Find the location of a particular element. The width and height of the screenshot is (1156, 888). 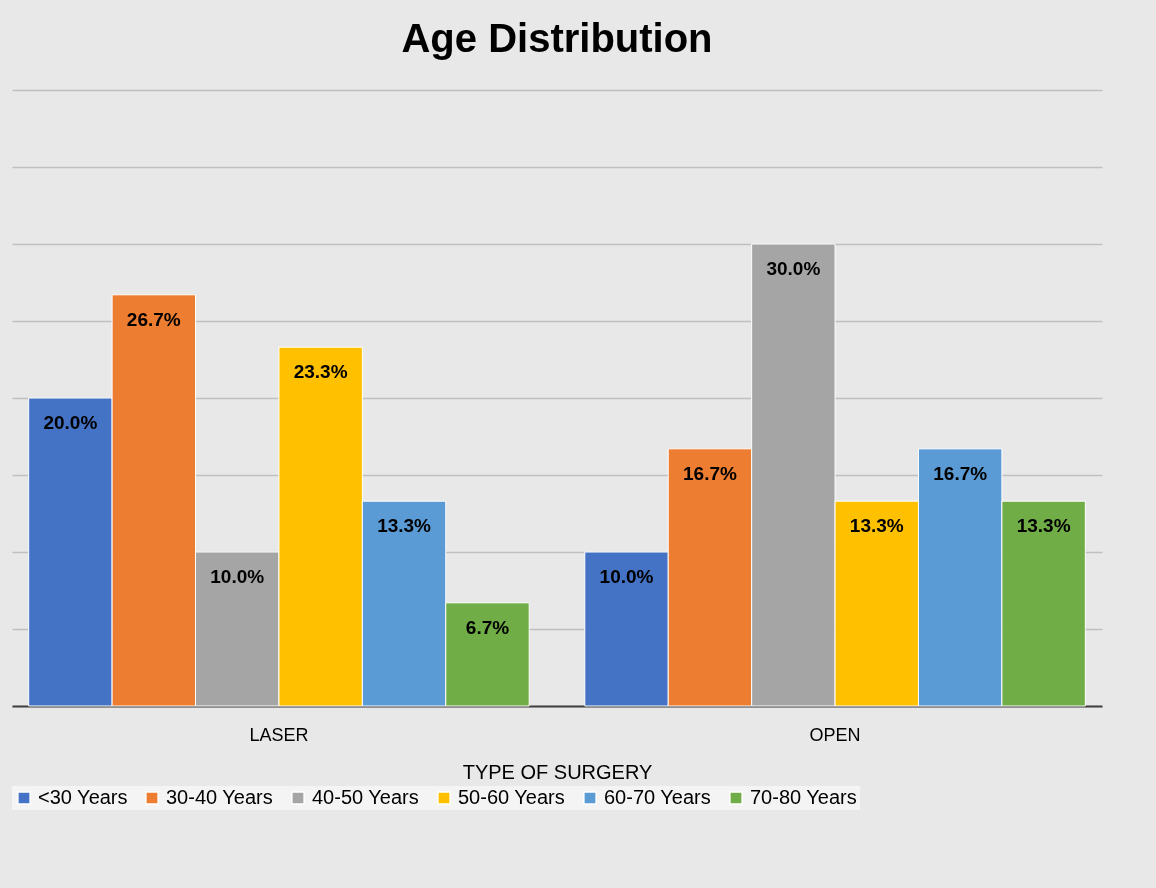

data-label: 20.0% is located at coordinates (70, 422).